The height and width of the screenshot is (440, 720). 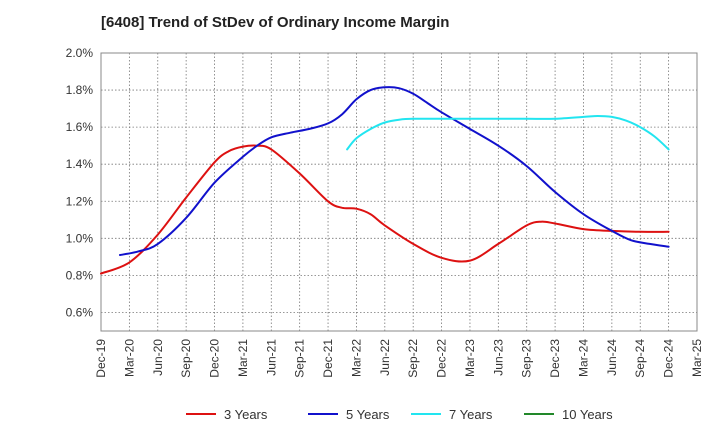 I want to click on x-tick-label: Sep-21, so click(x=300, y=358).